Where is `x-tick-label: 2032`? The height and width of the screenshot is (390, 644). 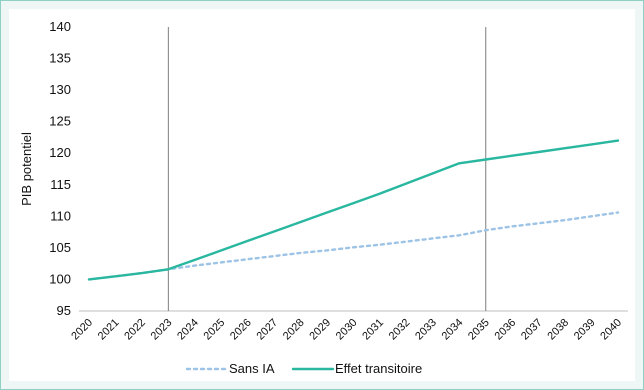
x-tick-label: 2032 is located at coordinates (400, 330).